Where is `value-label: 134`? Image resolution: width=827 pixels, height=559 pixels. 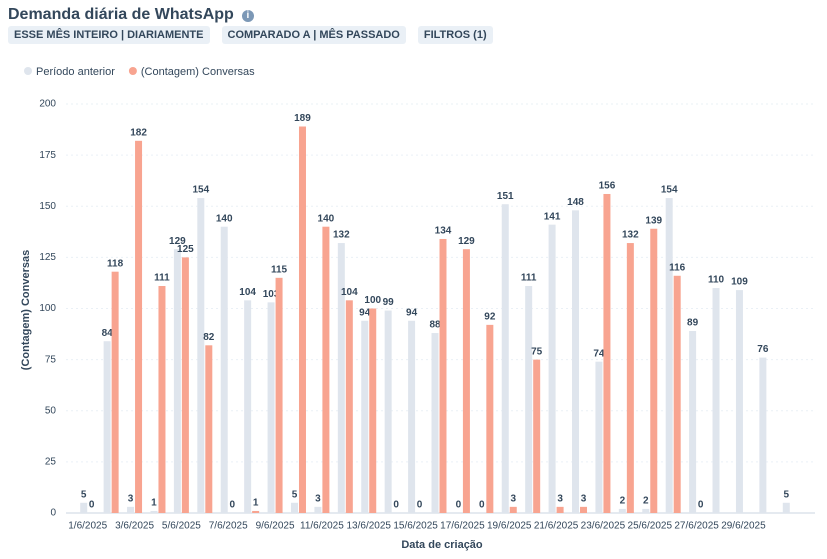
value-label: 134 is located at coordinates (443, 231).